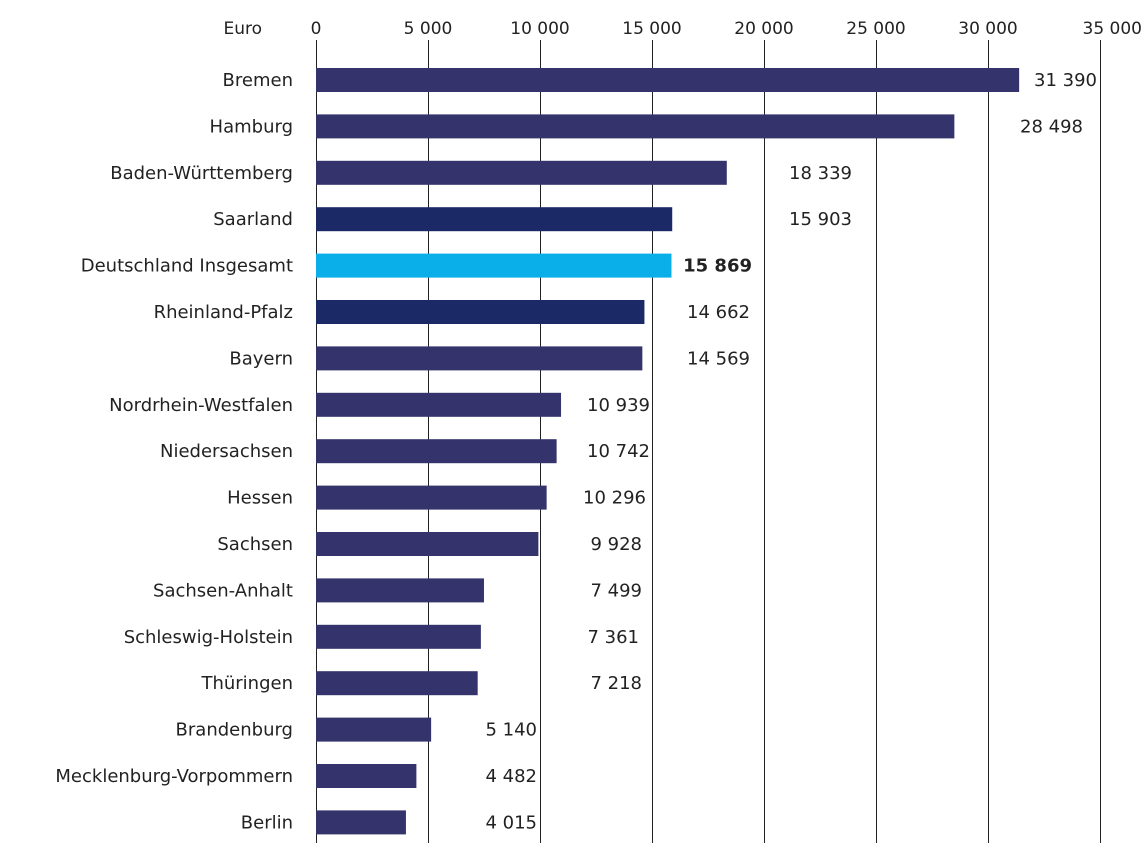  What do you see at coordinates (613, 637) in the screenshot?
I see `value-label: 7 361` at bounding box center [613, 637].